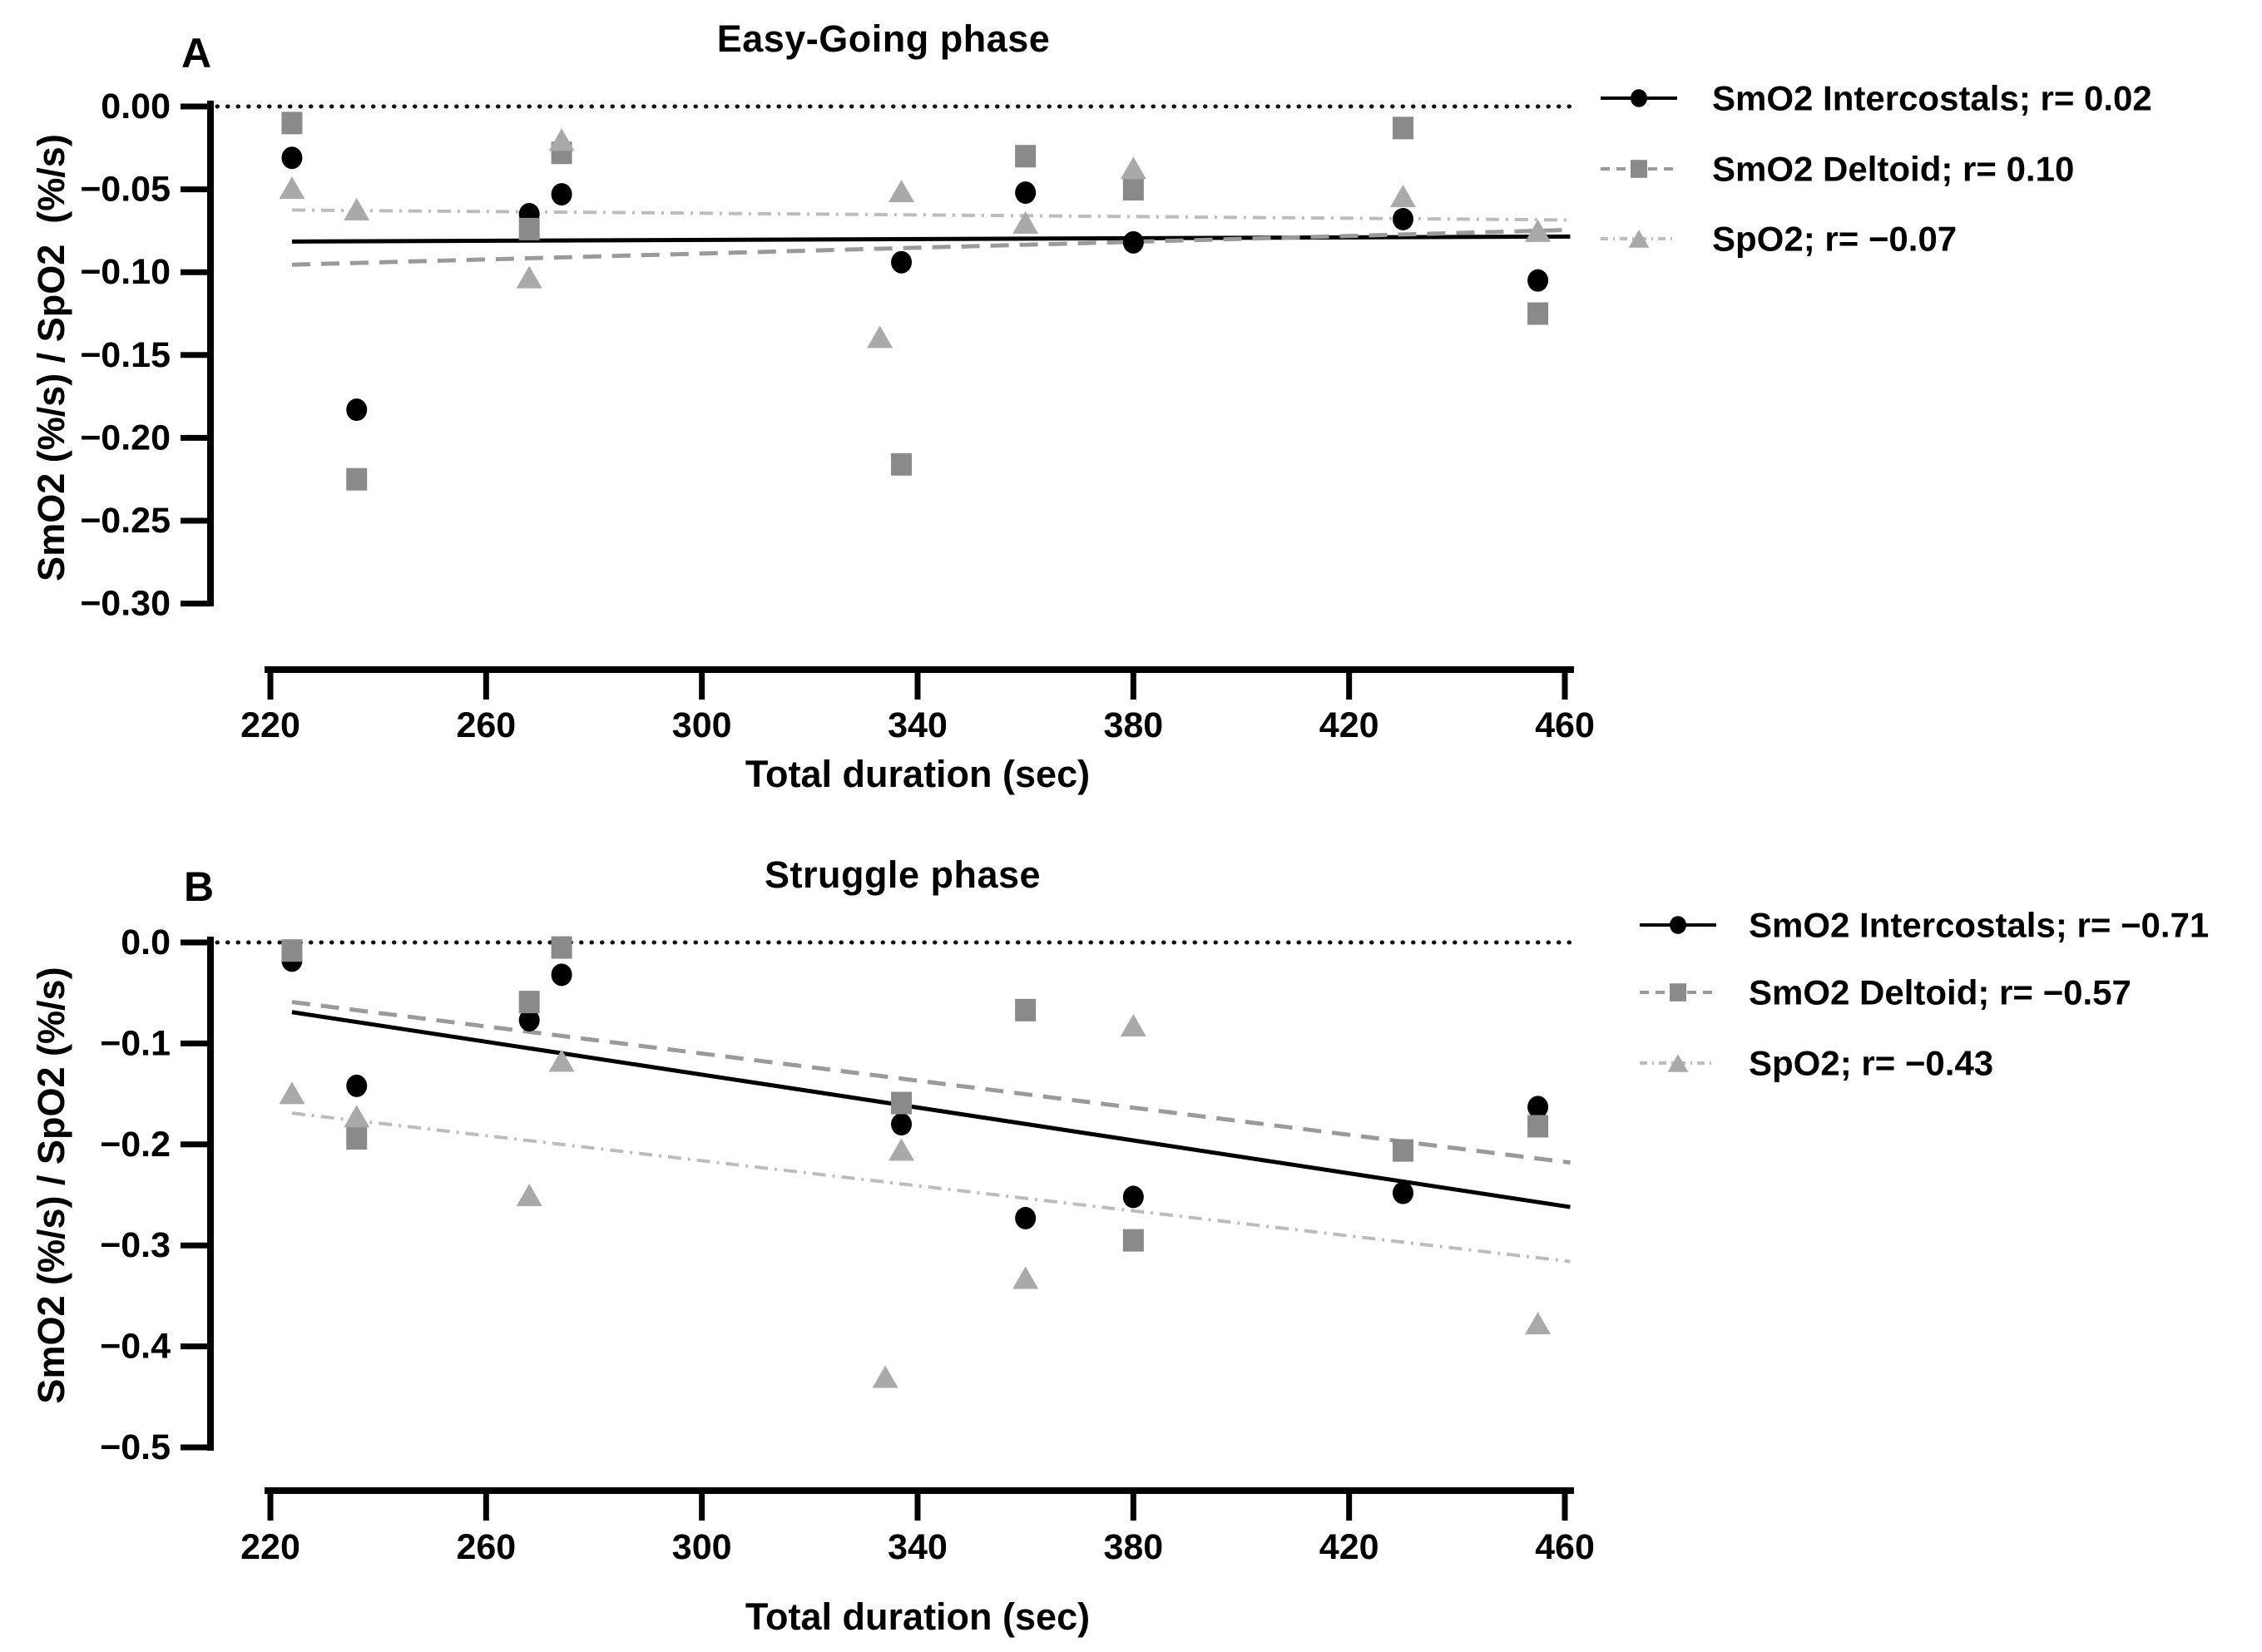  What do you see at coordinates (125, 355) in the screenshot?
I see `y-tick-label: −0.15` at bounding box center [125, 355].